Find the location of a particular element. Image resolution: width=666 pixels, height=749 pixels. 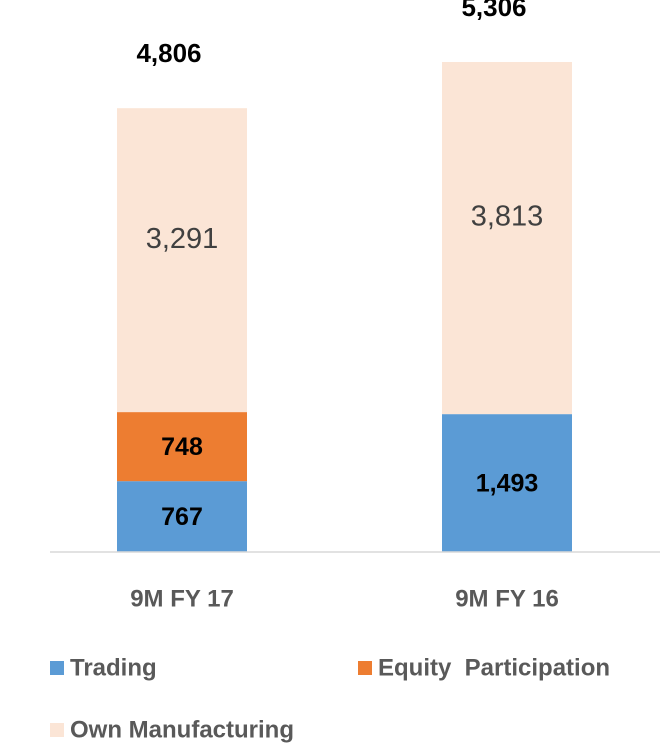

data-label: 1,493 is located at coordinates (507, 484).